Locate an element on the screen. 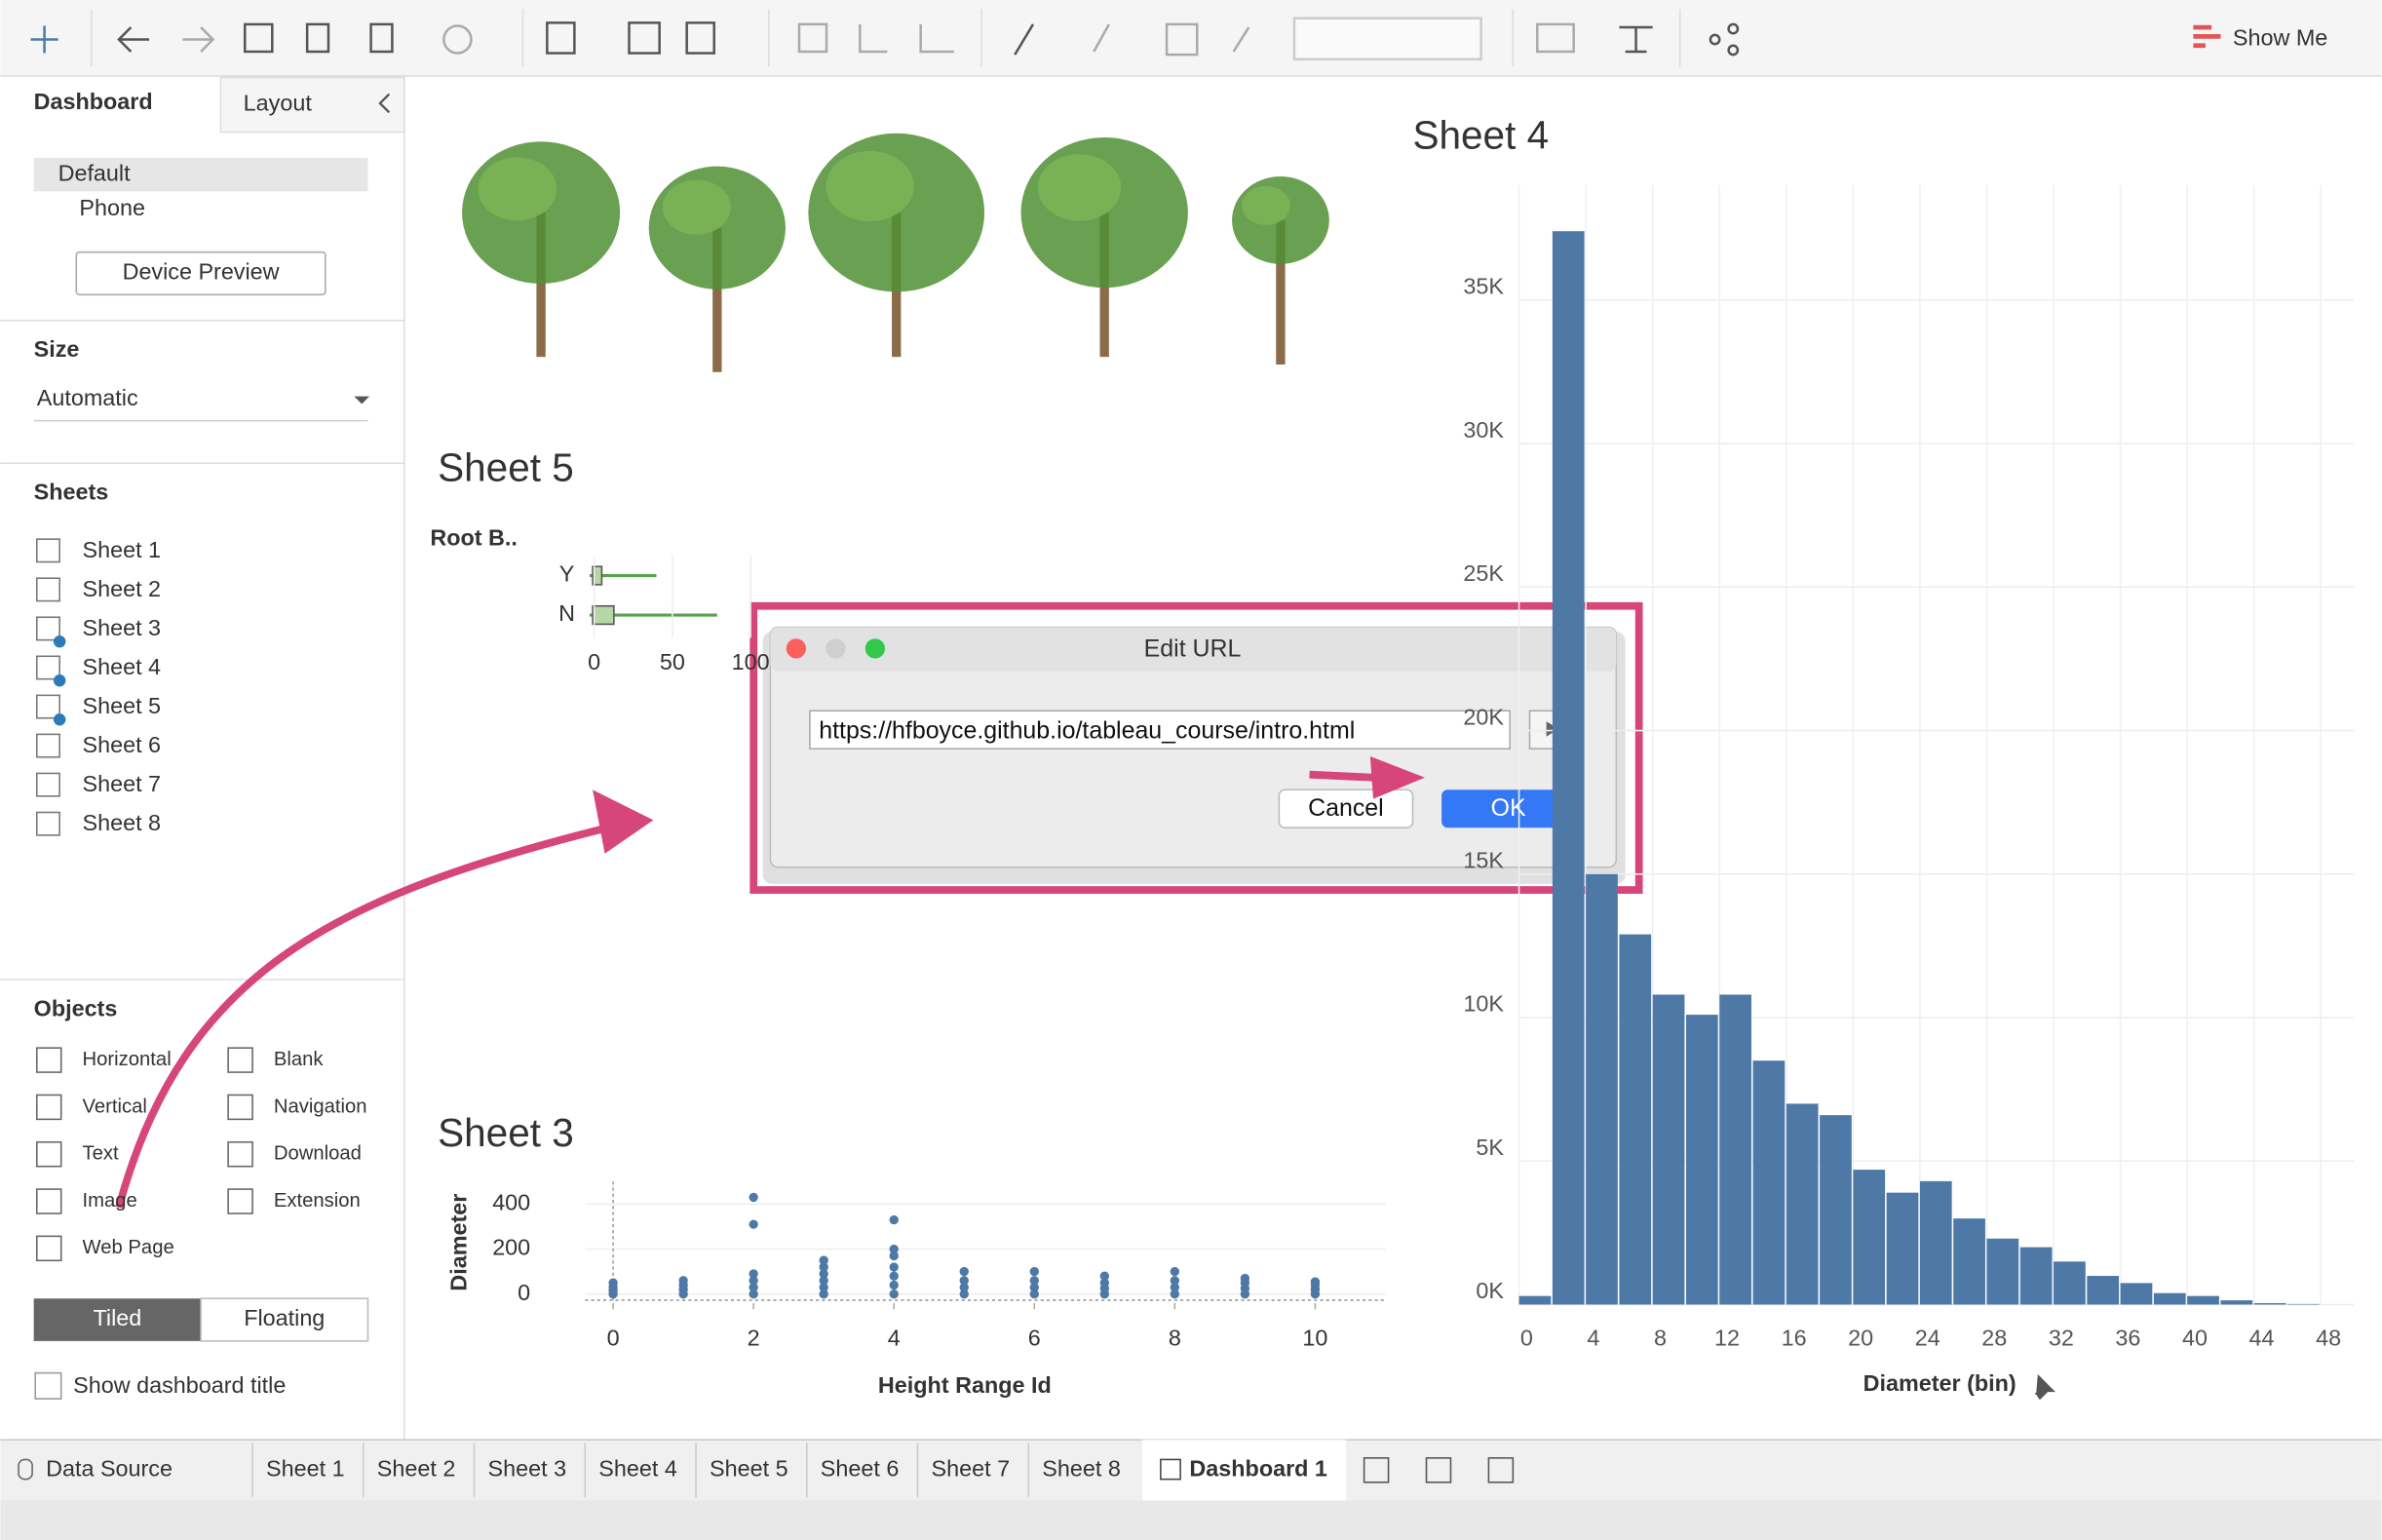 This screenshot has width=2382, height=1540. ok-button is located at coordinates (1508, 808).